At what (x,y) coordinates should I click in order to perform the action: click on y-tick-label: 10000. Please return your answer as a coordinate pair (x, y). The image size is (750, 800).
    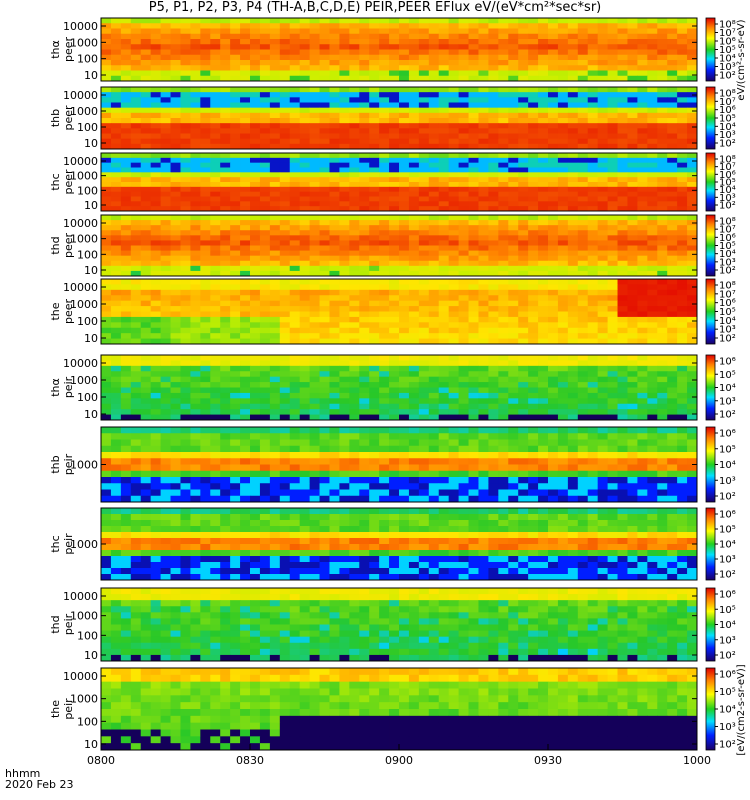
    Looking at the image, I should click on (80, 95).